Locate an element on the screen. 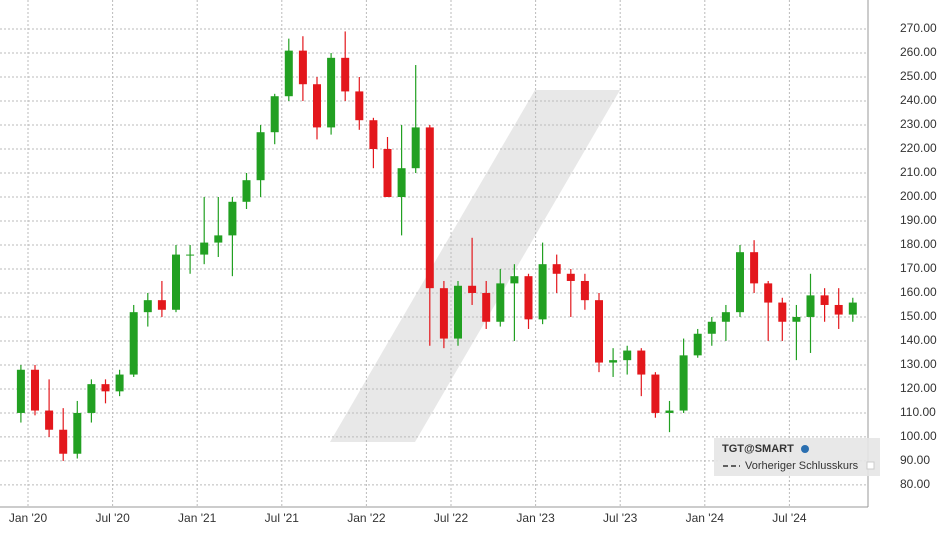 The image size is (948, 534). y-tick-label: 170.00 is located at coordinates (918, 268).